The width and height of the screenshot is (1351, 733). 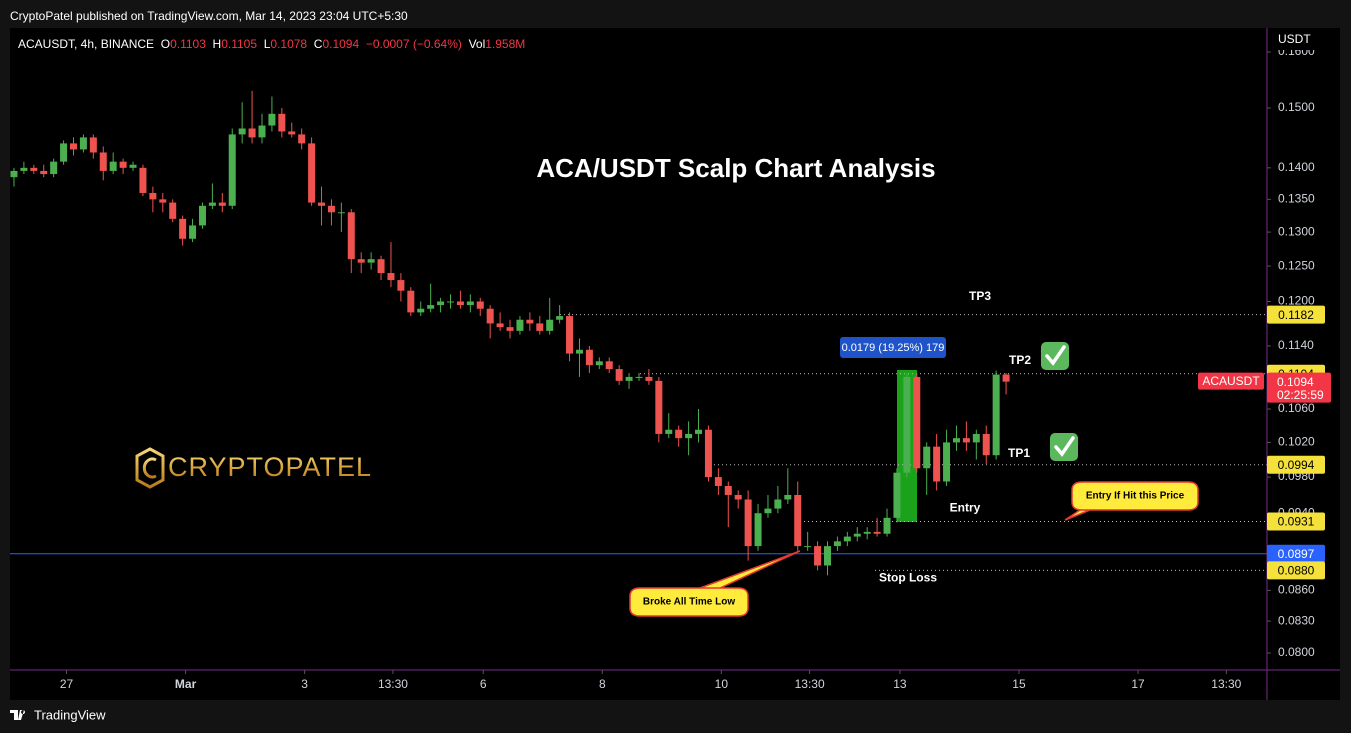 What do you see at coordinates (1296, 107) in the screenshot?
I see `y-tick-label: 0.1500` at bounding box center [1296, 107].